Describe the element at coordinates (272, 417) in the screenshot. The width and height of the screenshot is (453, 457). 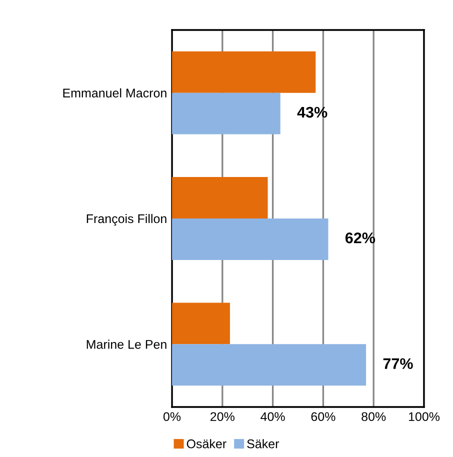
I see `x-tick-label: 40%` at that location.